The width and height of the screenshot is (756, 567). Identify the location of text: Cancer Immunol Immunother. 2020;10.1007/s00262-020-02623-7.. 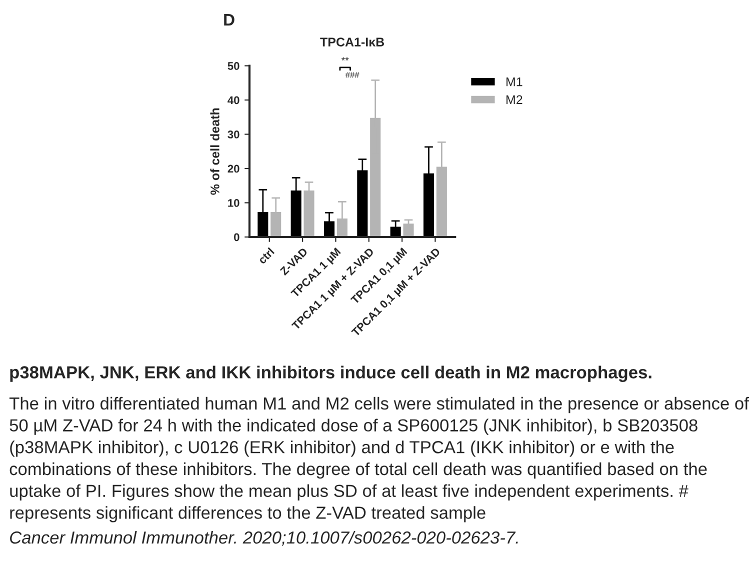
(264, 538).